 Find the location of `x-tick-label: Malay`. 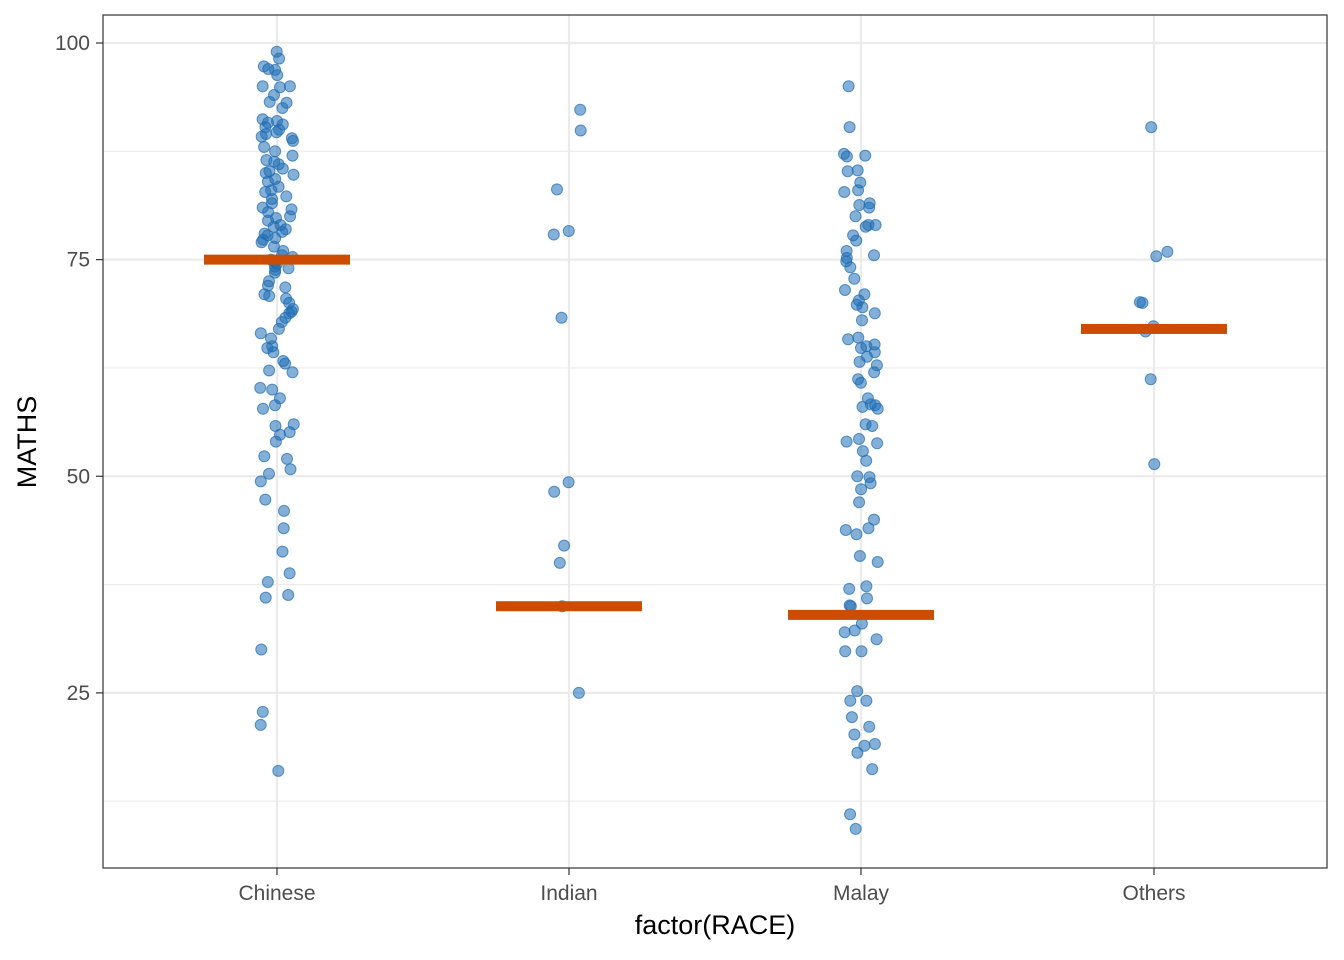

x-tick-label: Malay is located at coordinates (861, 893).